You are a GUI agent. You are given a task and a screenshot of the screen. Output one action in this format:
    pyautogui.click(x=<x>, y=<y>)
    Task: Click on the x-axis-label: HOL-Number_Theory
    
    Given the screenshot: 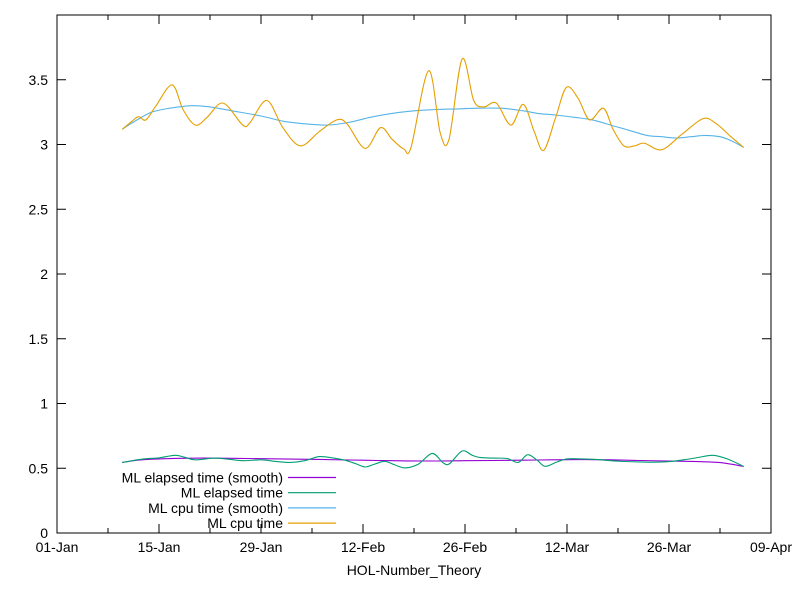 What is the action you would take?
    pyautogui.click(x=414, y=570)
    